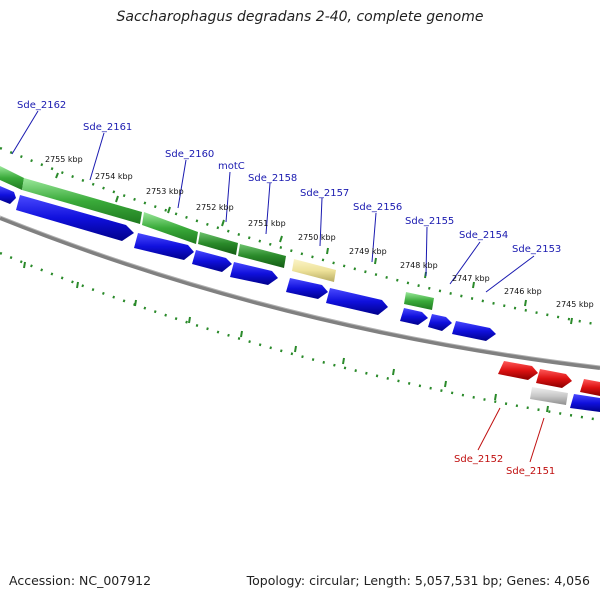  I want to click on tick-label-2755: 2755 kbp, so click(64, 159).